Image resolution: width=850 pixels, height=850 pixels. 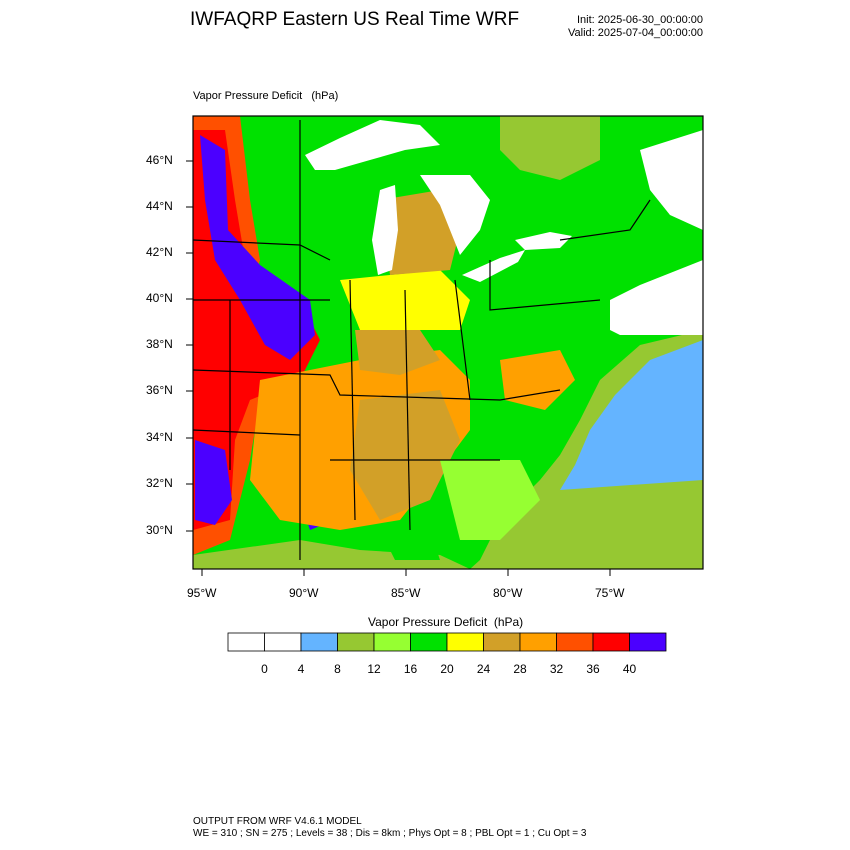 What do you see at coordinates (656, 297) in the screenshot?
I see `atlantic-white` at bounding box center [656, 297].